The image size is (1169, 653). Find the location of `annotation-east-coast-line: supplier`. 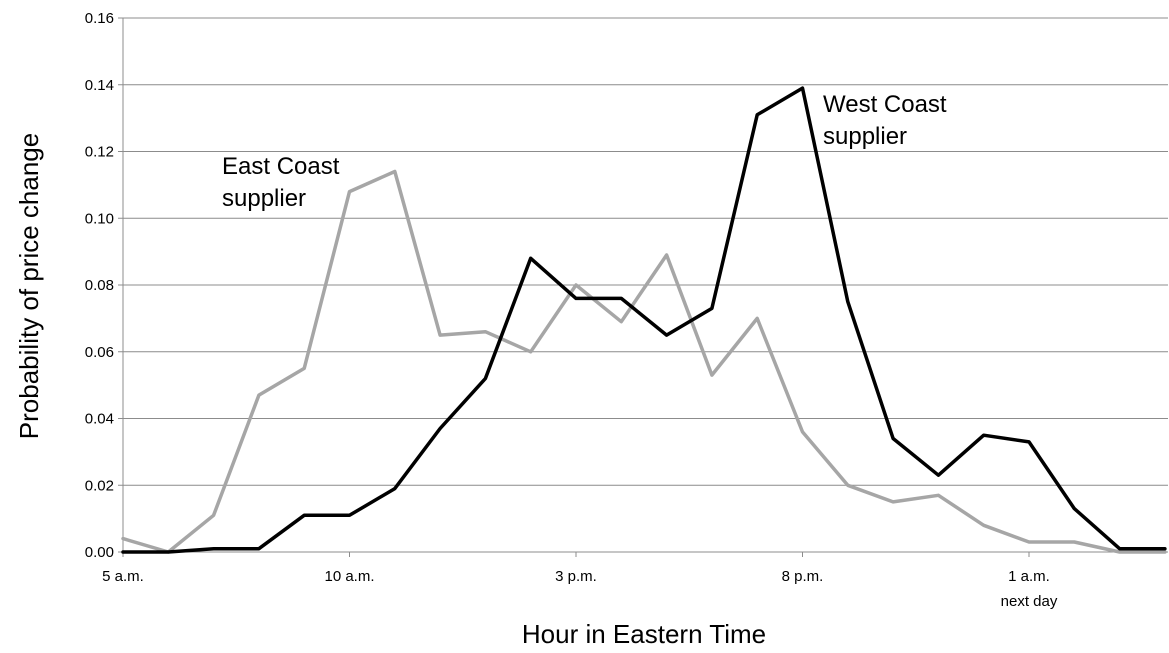

annotation-east-coast-line: supplier is located at coordinates (264, 198).